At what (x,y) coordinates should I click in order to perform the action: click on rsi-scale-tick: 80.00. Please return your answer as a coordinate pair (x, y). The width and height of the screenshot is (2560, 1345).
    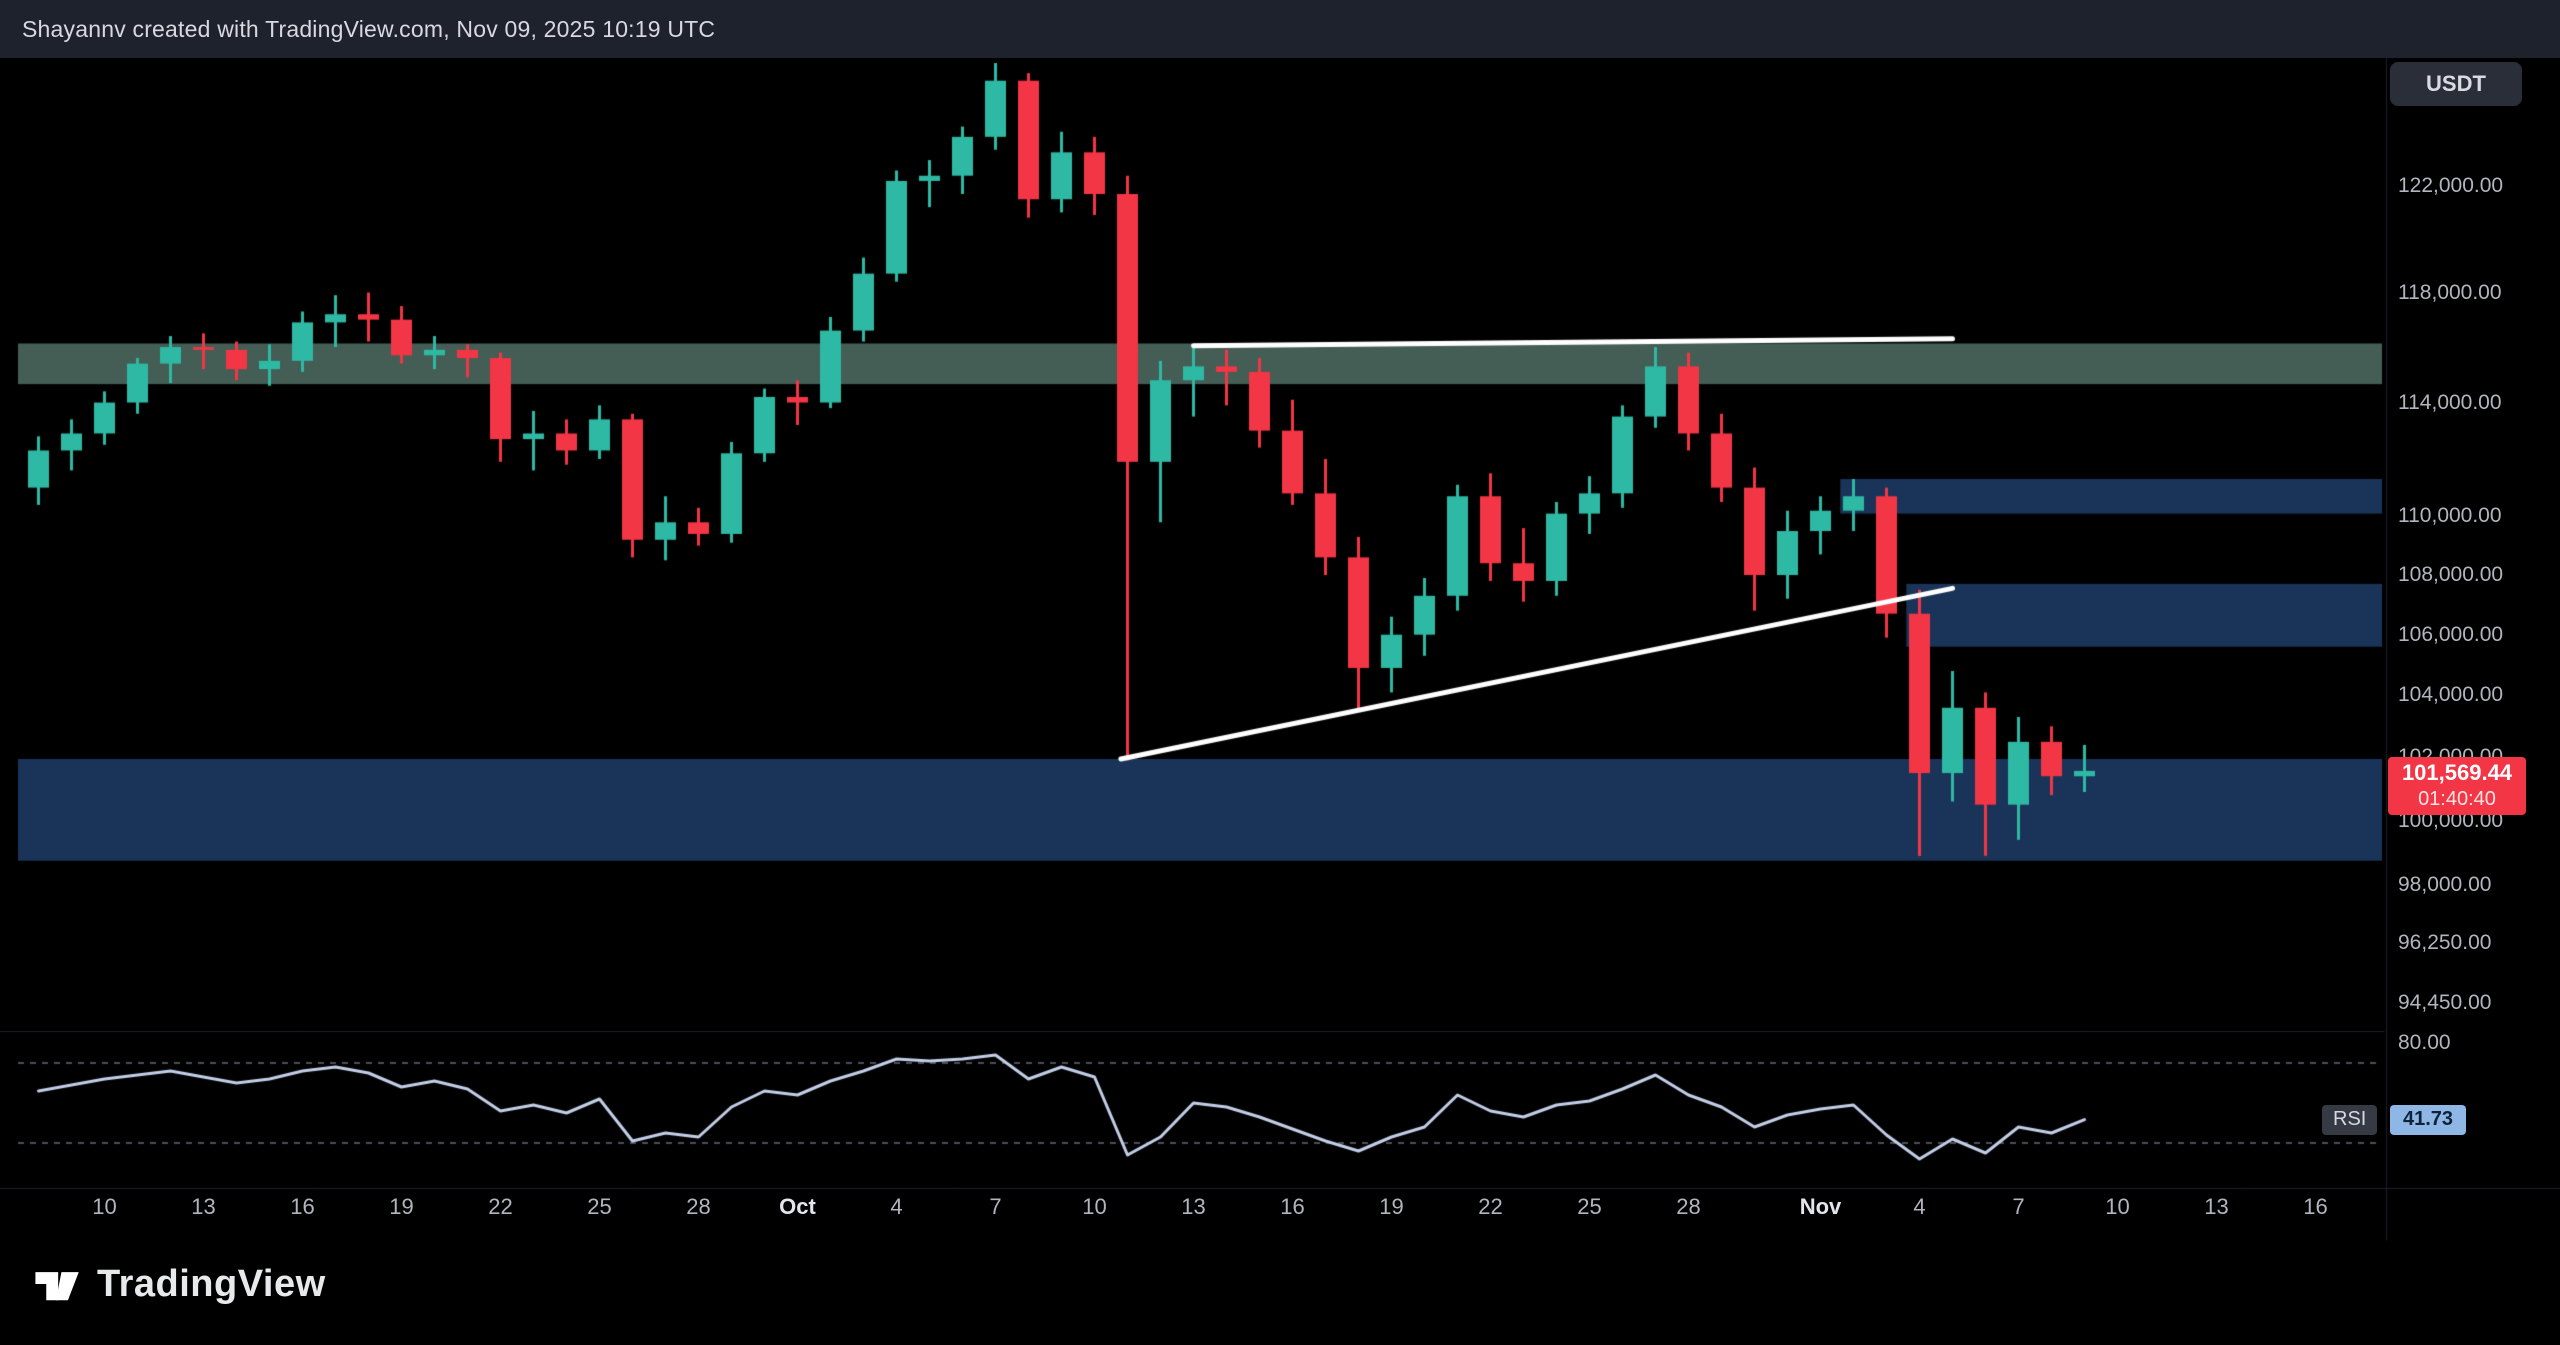
    Looking at the image, I should click on (2424, 1042).